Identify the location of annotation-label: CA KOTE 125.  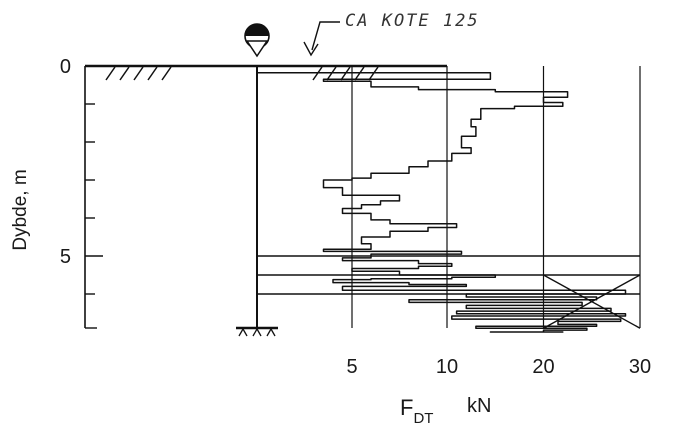
(412, 21).